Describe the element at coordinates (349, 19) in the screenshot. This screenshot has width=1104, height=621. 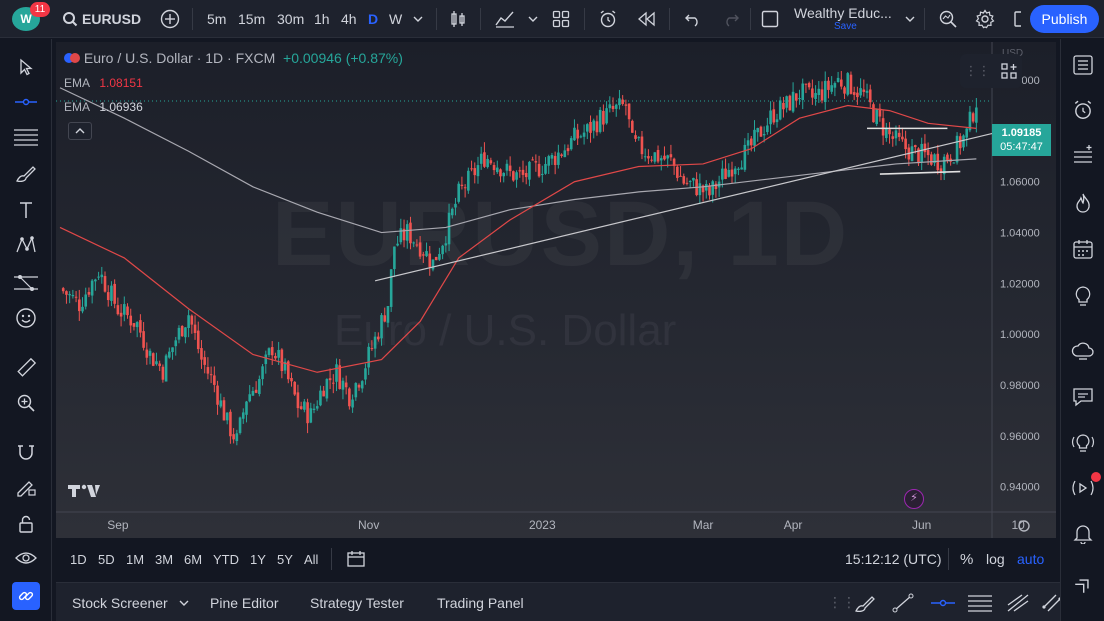
I see `interval-4h: 4h` at that location.